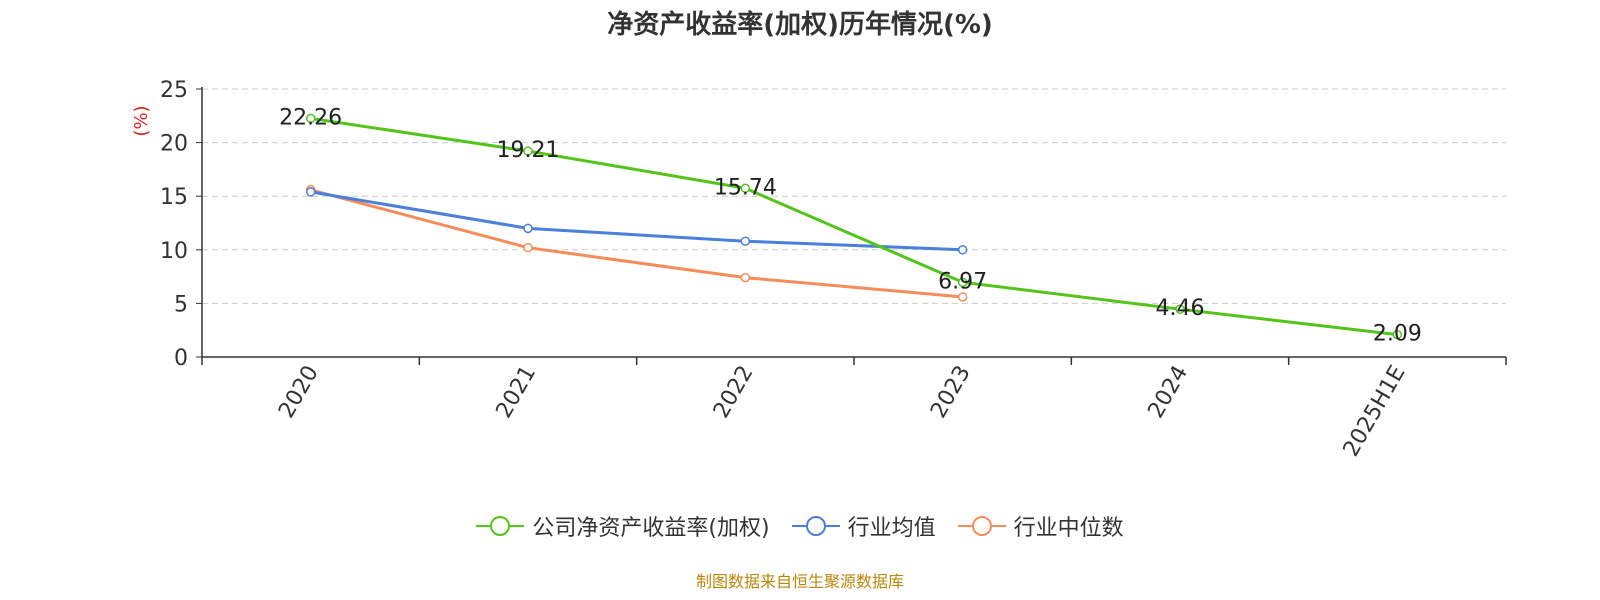  Describe the element at coordinates (517, 392) in the screenshot. I see `x-tick-label-2021: 2021` at that location.